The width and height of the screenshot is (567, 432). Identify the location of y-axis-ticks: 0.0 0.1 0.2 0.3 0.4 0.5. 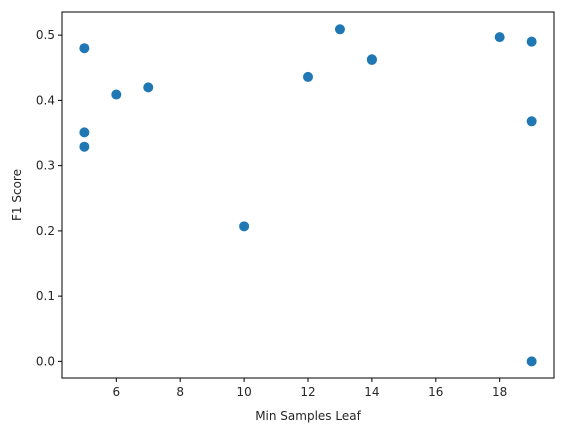
(49, 198).